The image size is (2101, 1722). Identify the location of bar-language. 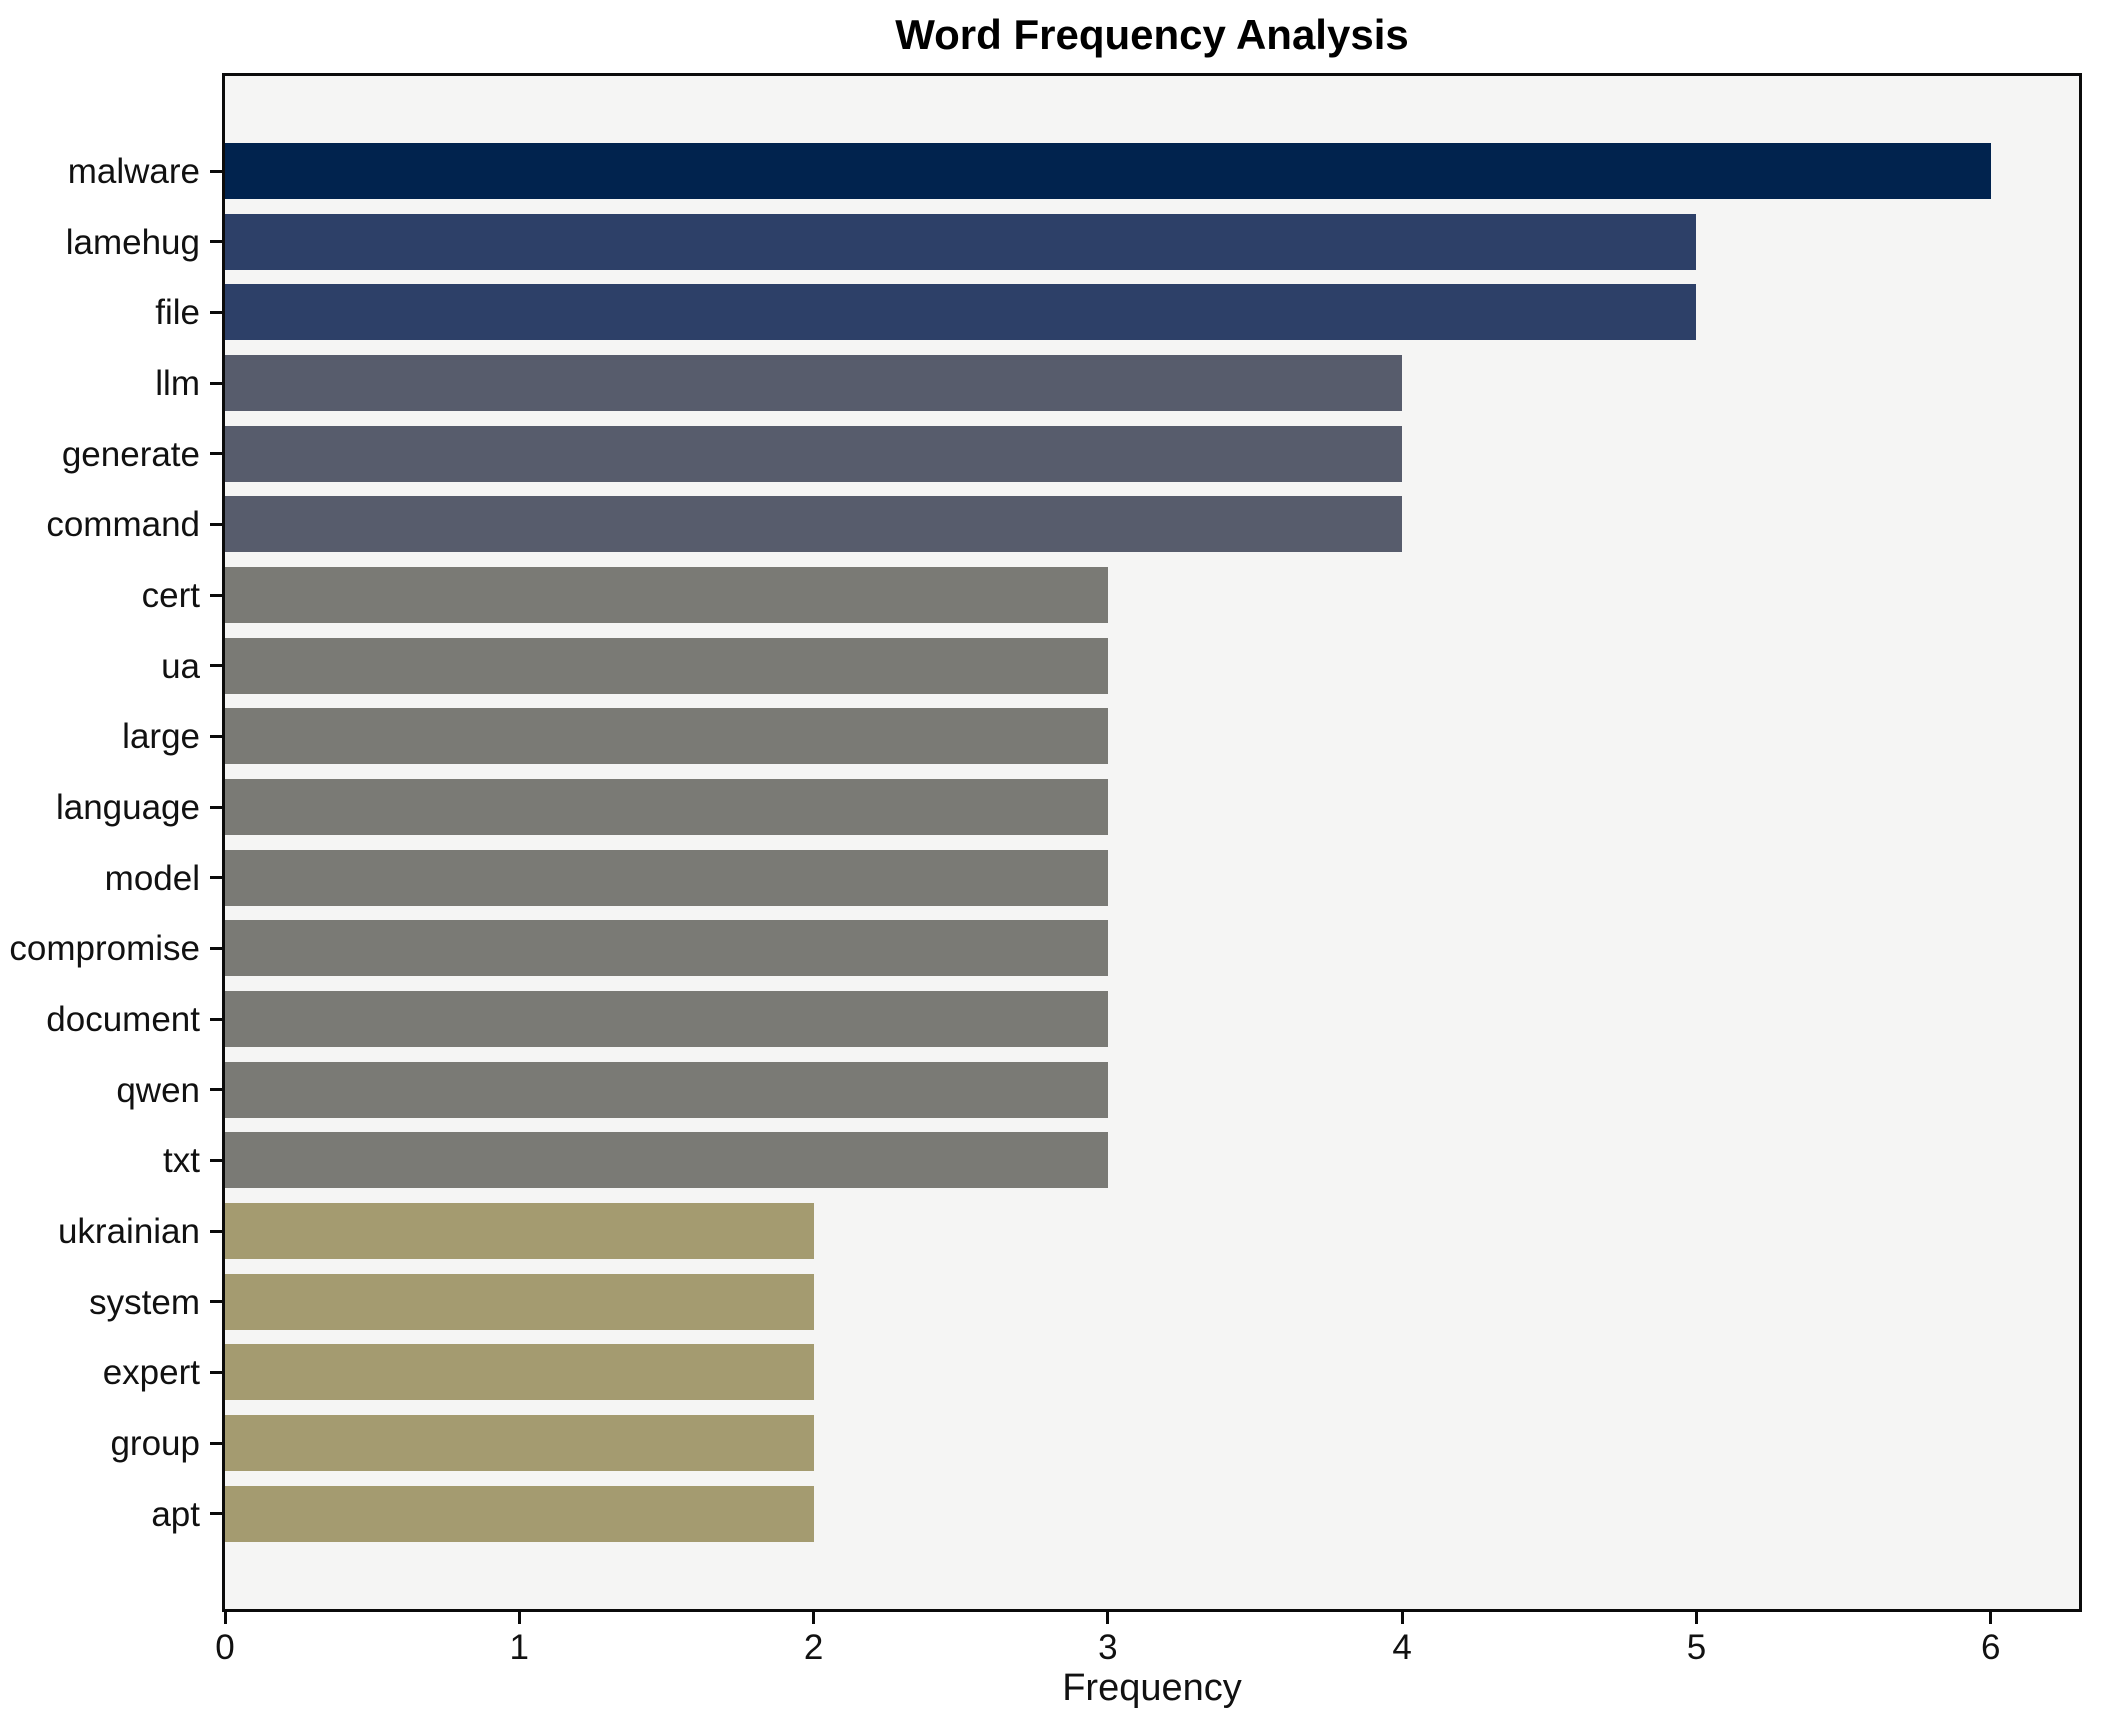
(666, 807).